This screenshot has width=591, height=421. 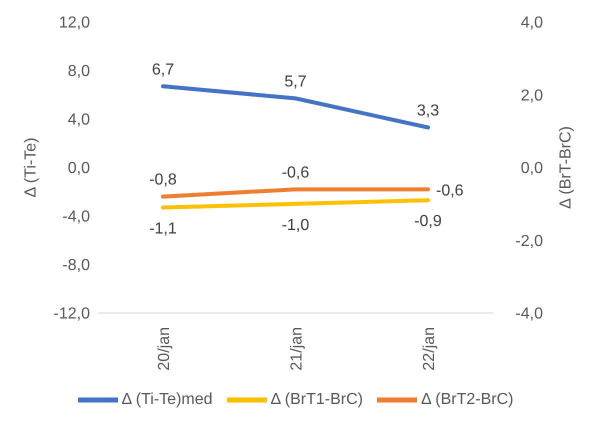 What do you see at coordinates (79, 169) in the screenshot?
I see `y-tick-label: 0,0` at bounding box center [79, 169].